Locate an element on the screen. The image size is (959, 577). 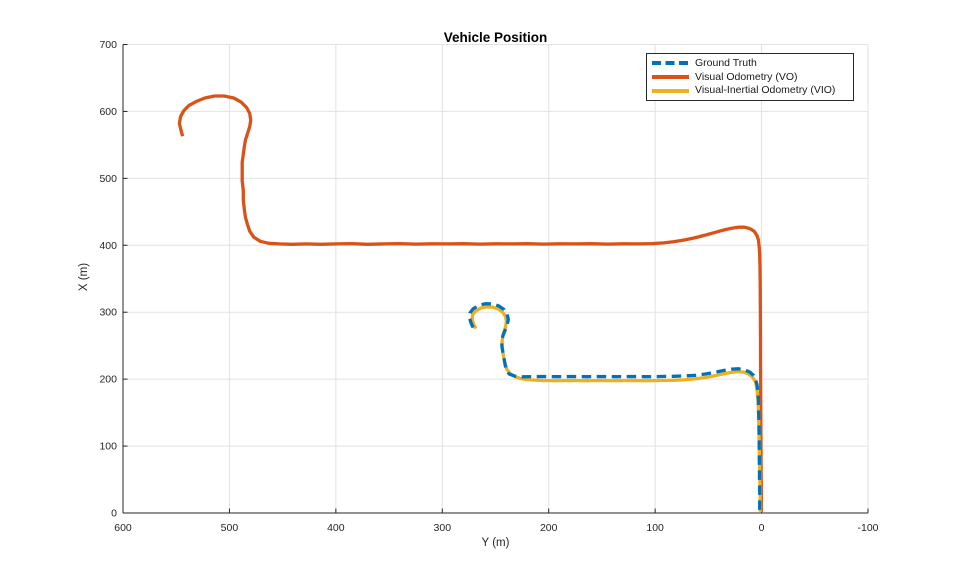
ground-truth-line-sample is located at coordinates (670, 63).